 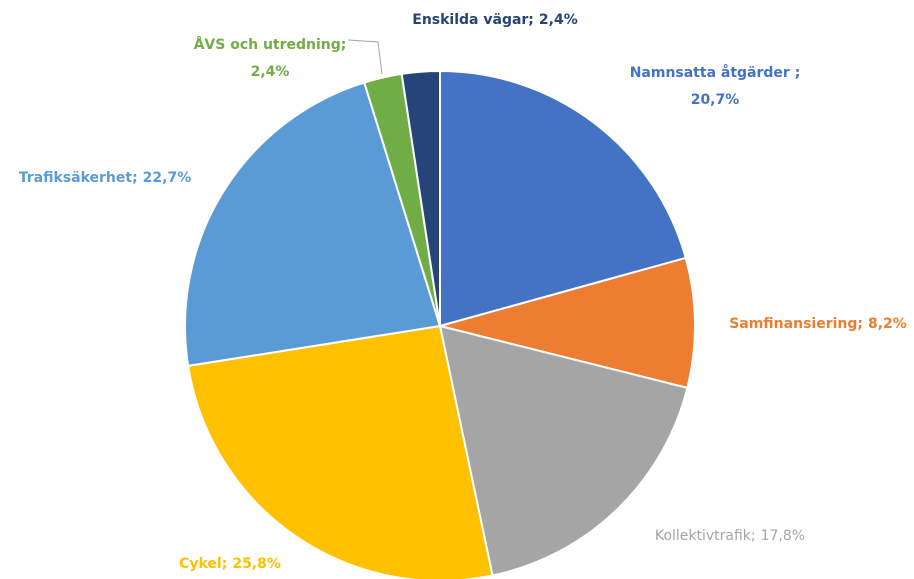 I want to click on label-category: Kollektivtrafik;, so click(x=705, y=536).